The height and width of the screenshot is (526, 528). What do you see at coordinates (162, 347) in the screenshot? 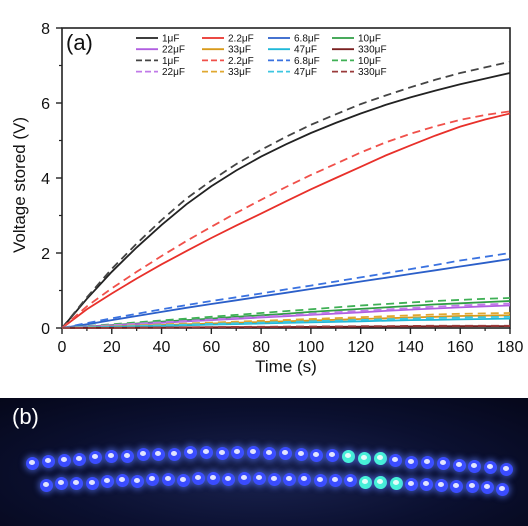
I see `x-tick-label: 40` at bounding box center [162, 347].